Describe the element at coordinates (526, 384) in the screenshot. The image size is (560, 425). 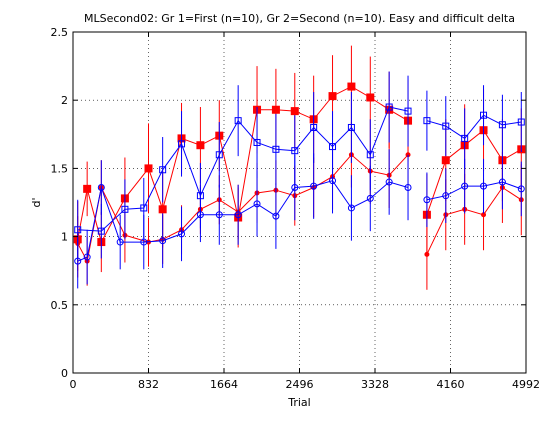
I see `x-tick-label: 4992` at that location.